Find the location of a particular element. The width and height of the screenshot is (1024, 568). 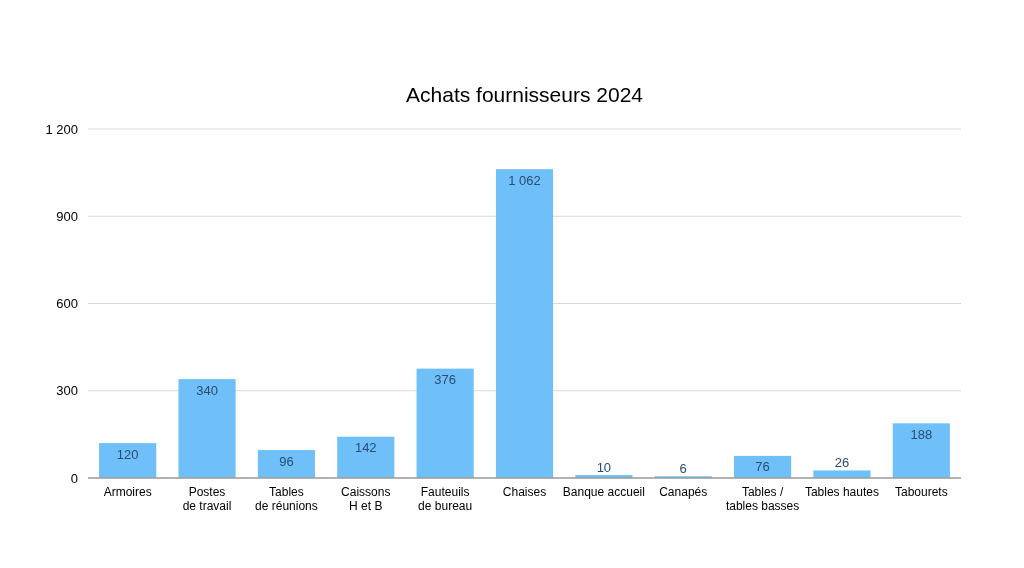

data-label: 1 062 is located at coordinates (524, 180).